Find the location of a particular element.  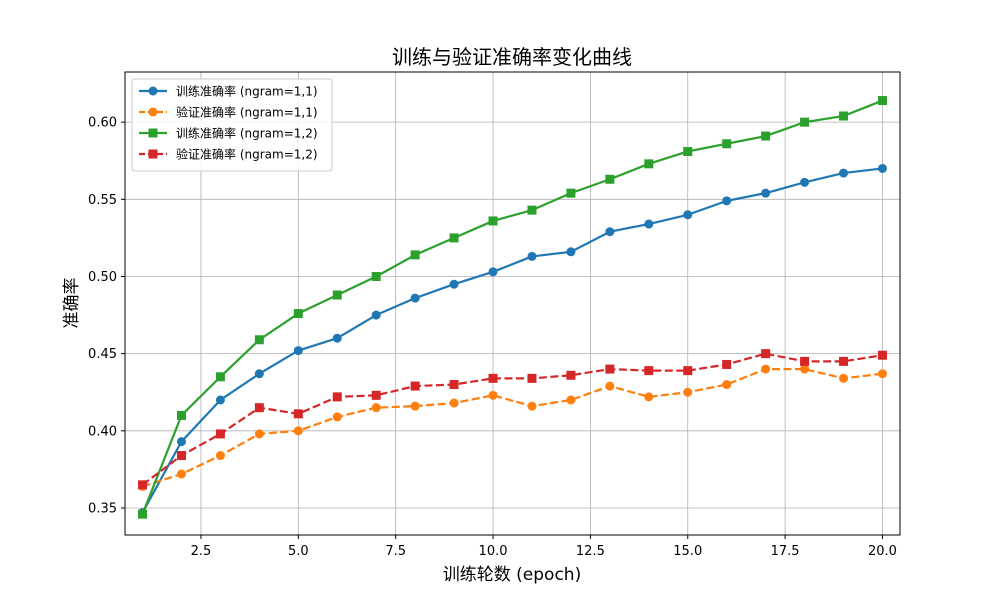

x-tick-label: 7.5 is located at coordinates (395, 551).